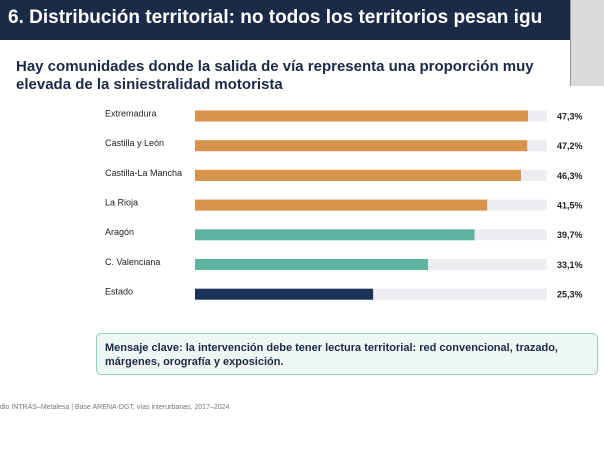 The width and height of the screenshot is (604, 453). What do you see at coordinates (132, 262) in the screenshot?
I see `category-label: C. Valenciana` at bounding box center [132, 262].